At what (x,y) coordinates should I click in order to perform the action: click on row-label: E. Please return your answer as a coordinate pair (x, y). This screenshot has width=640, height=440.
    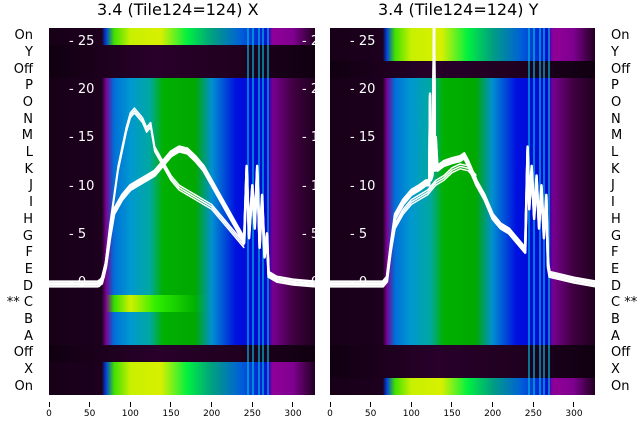
    Looking at the image, I should click on (28, 269).